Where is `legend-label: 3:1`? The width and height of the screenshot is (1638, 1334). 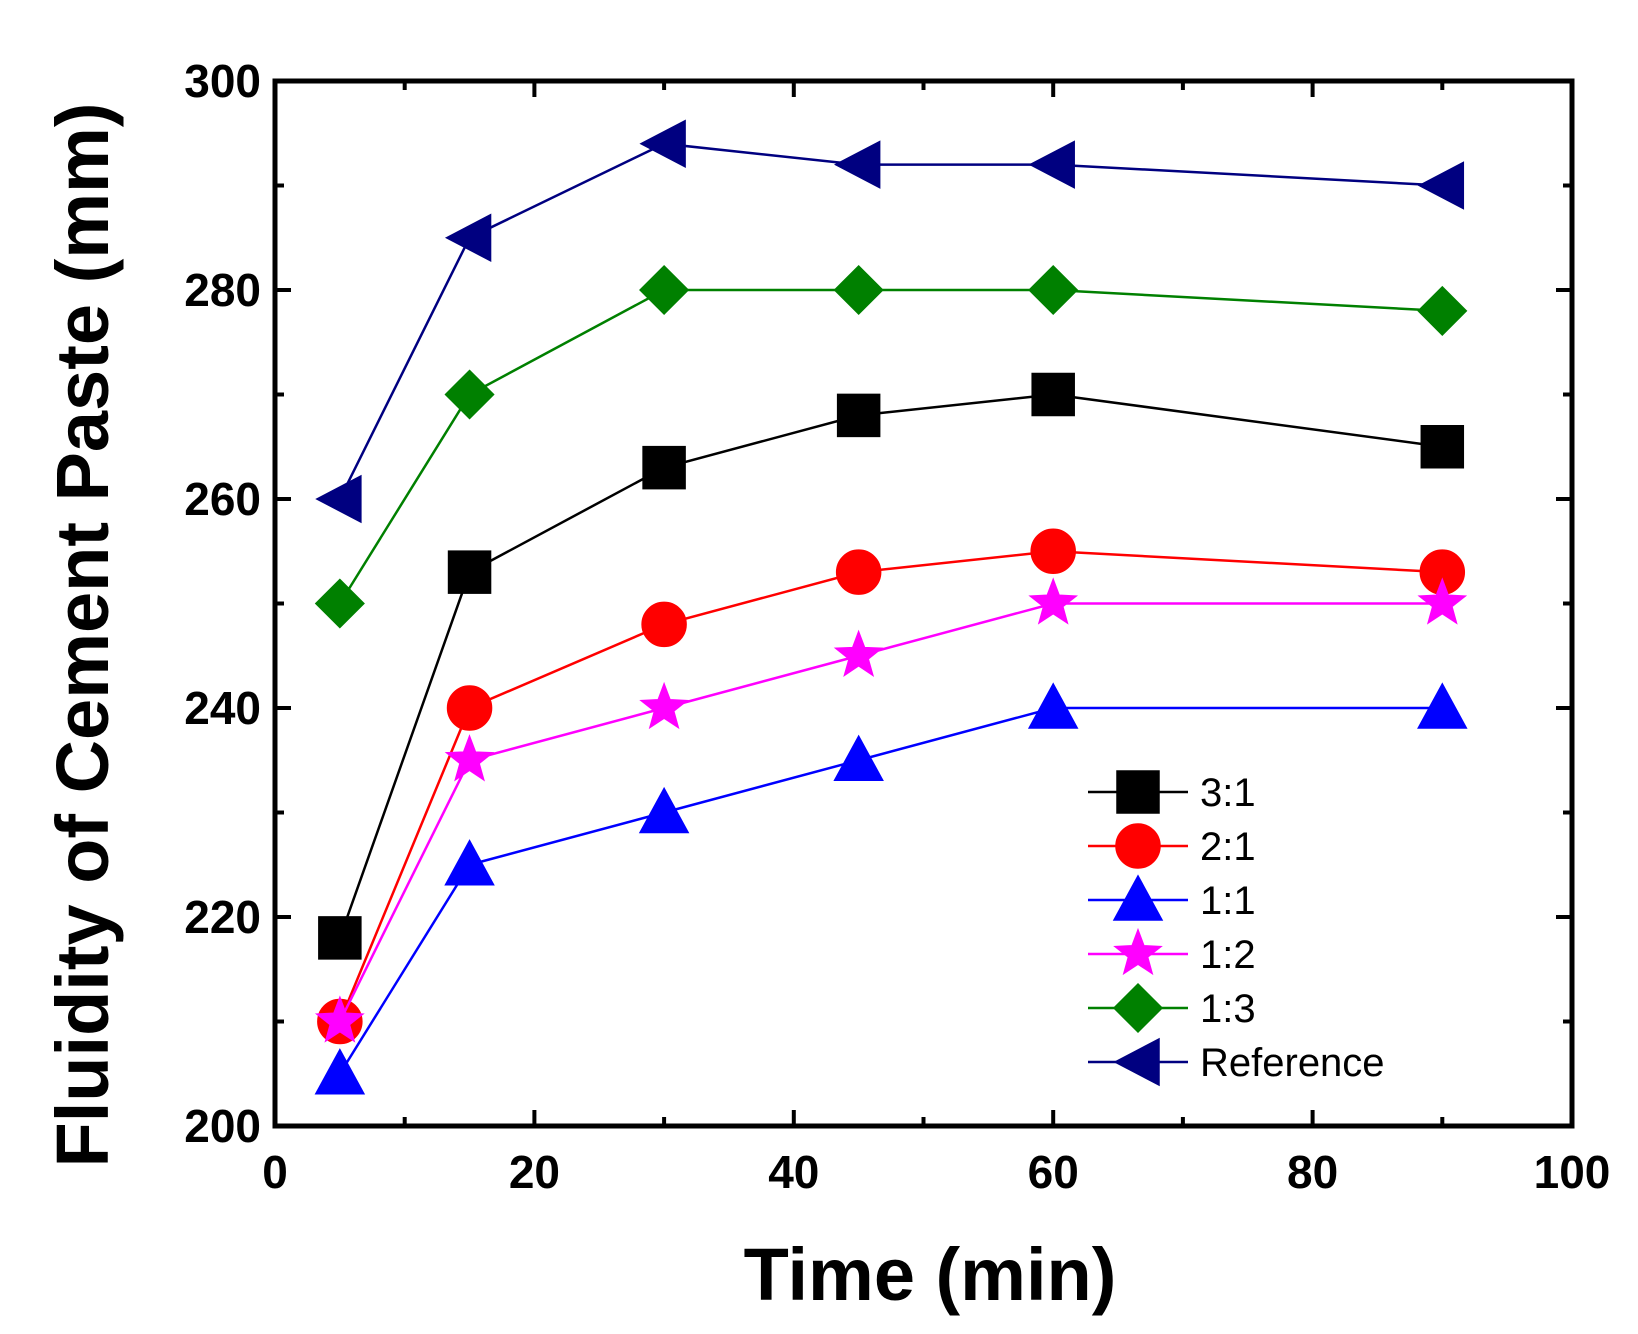
legend-label: 3:1 is located at coordinates (1228, 793).